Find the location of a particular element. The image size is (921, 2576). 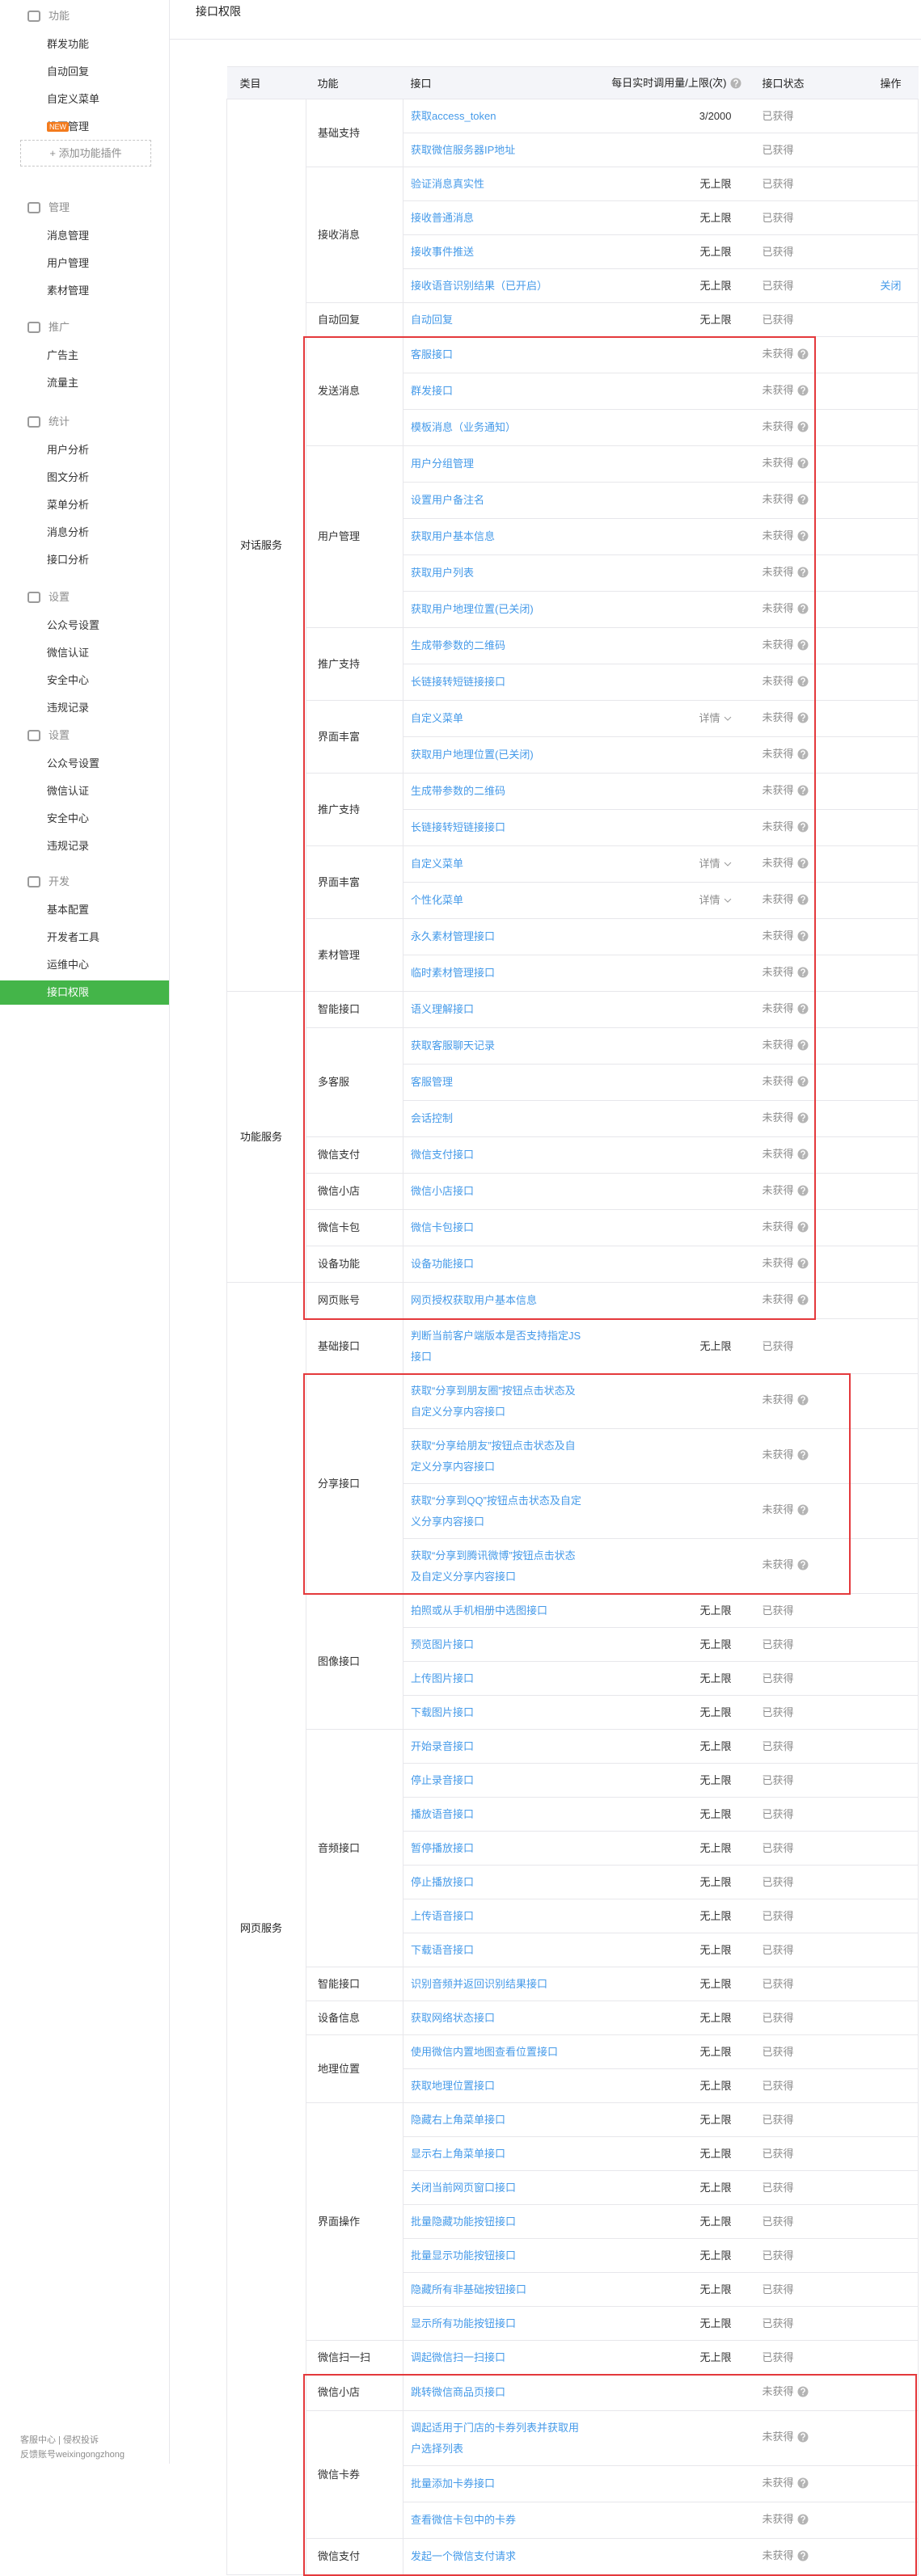

api-link: 判断当前客户端版本是否支持指定JS接口 is located at coordinates (496, 1346).